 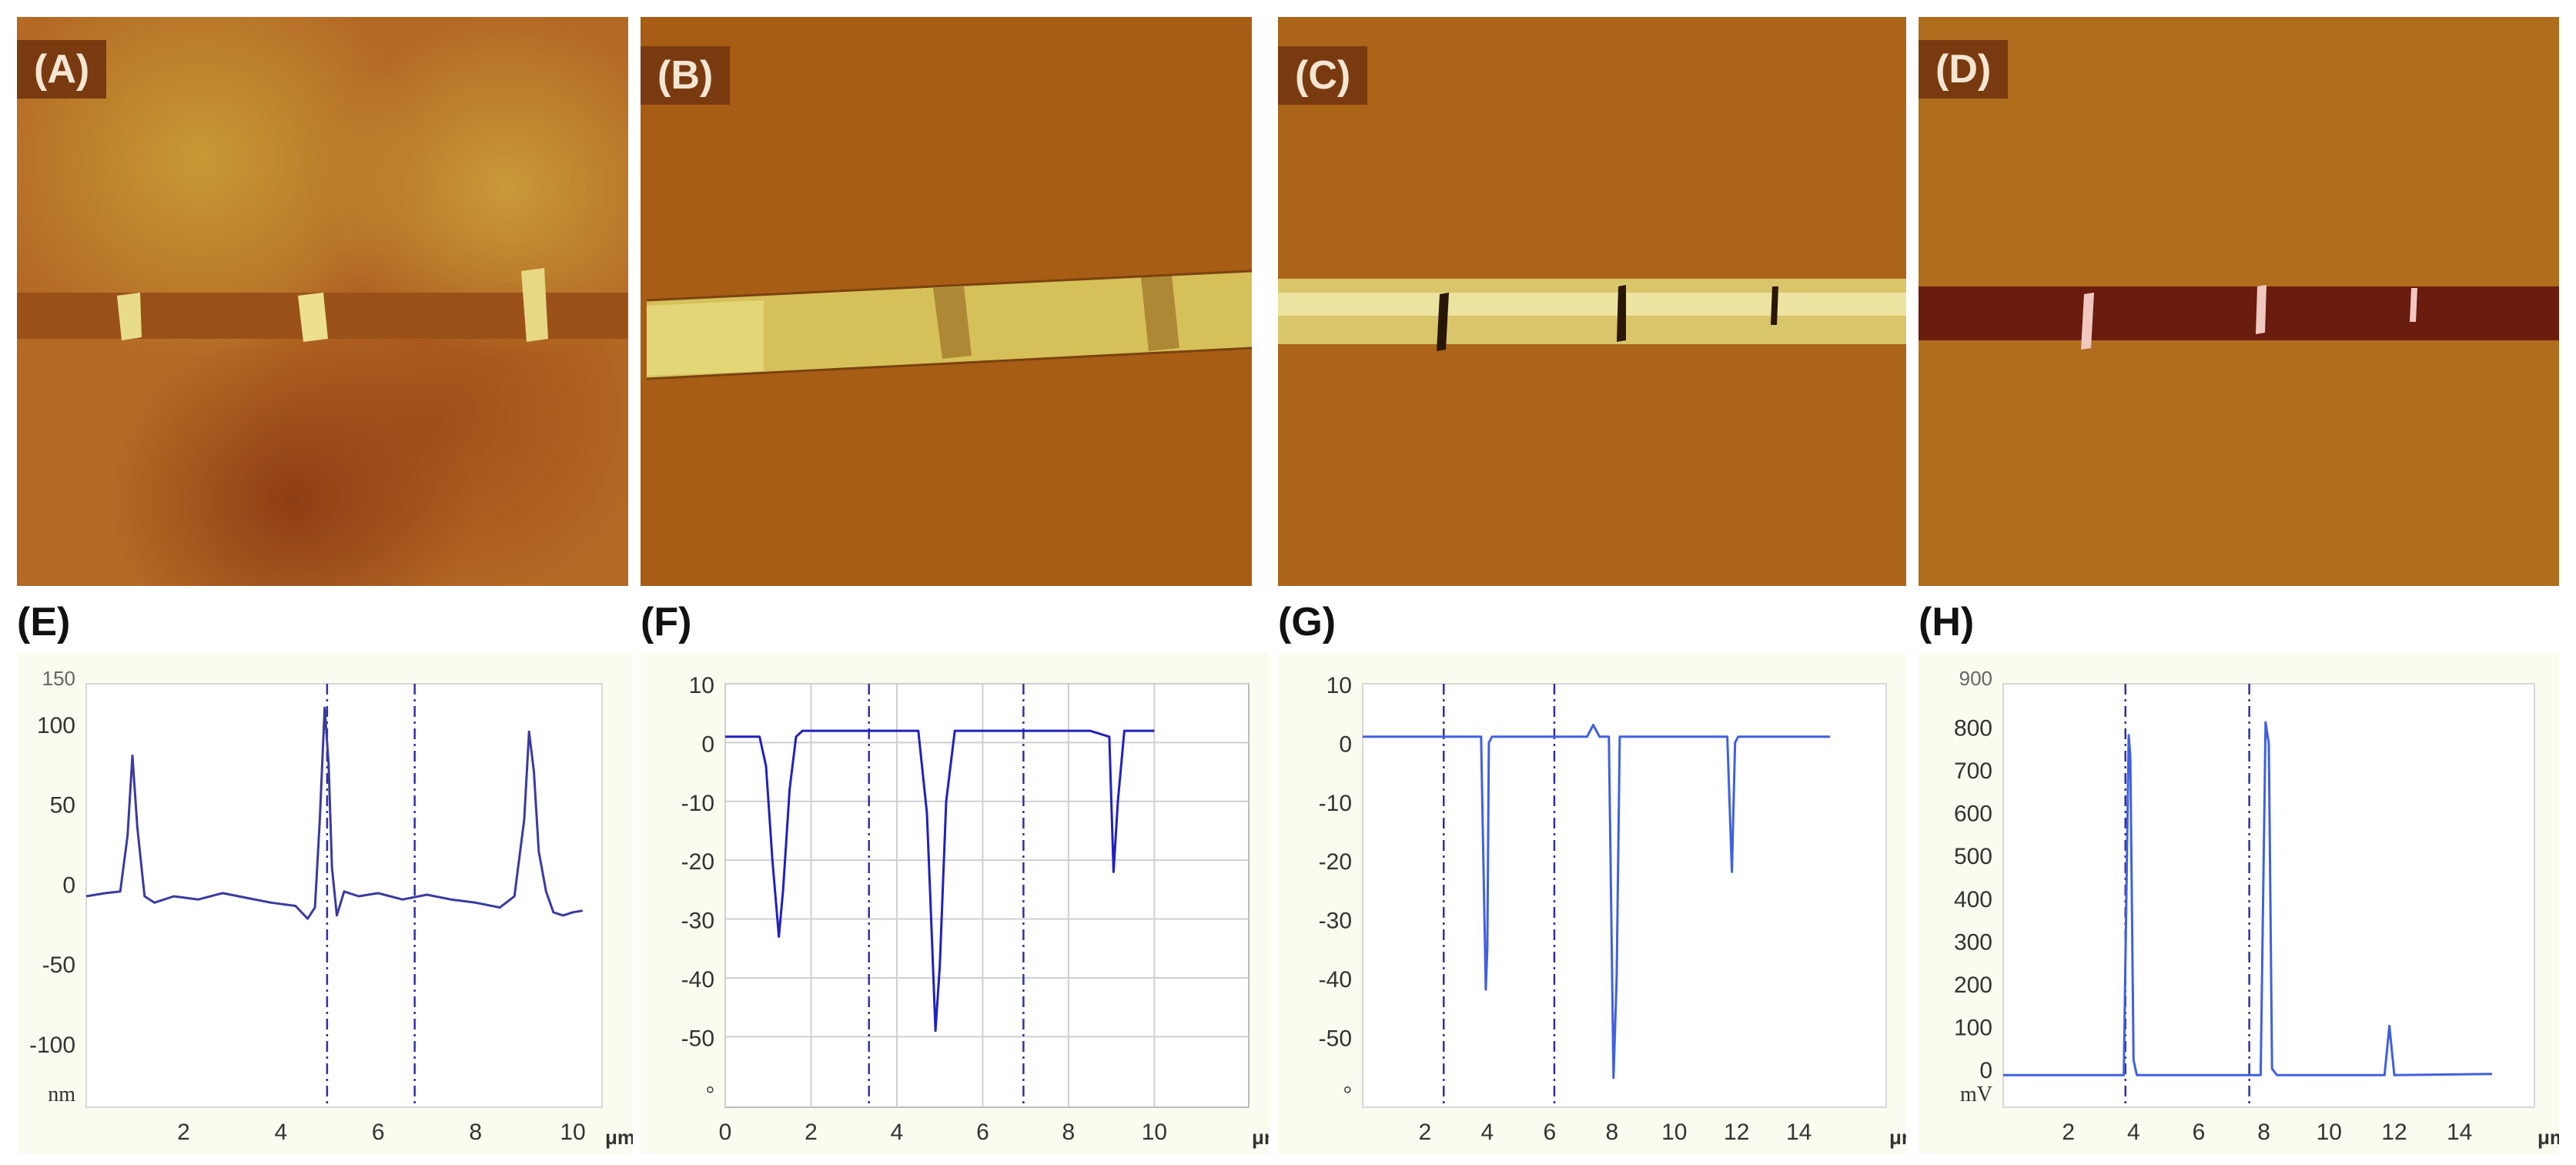 I want to click on chart-label-f: (F), so click(x=667, y=622).